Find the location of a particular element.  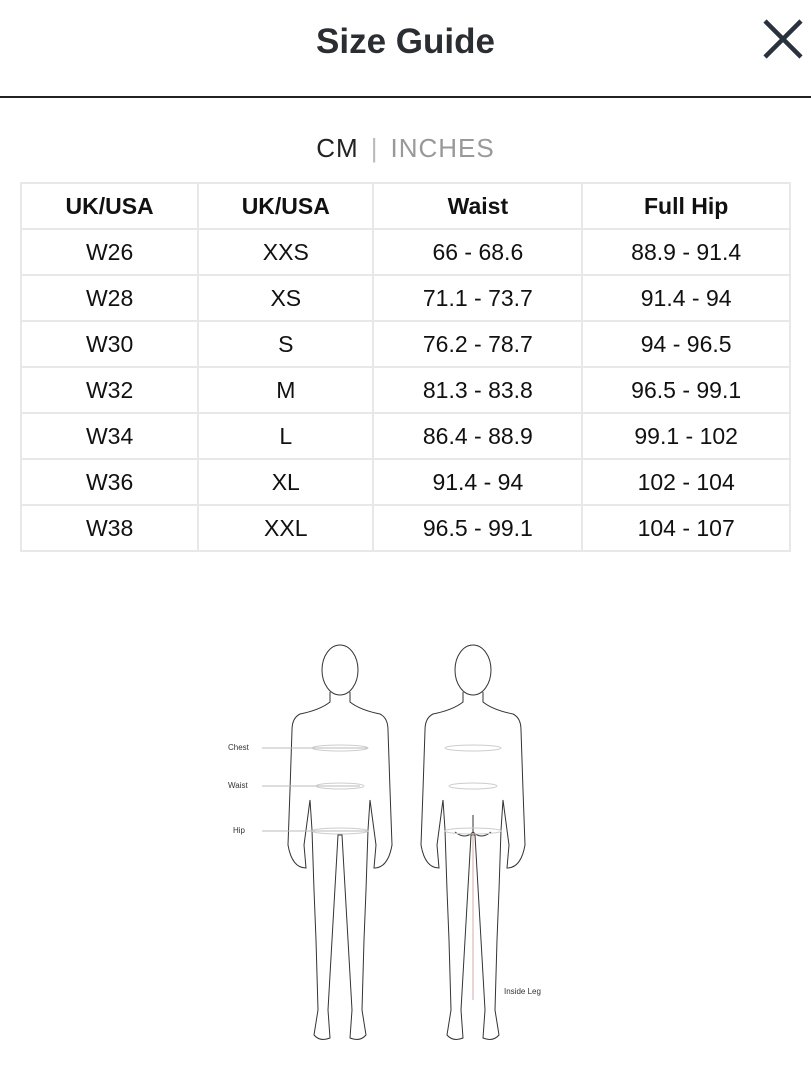

table-cell: W26 is located at coordinates (109, 252).